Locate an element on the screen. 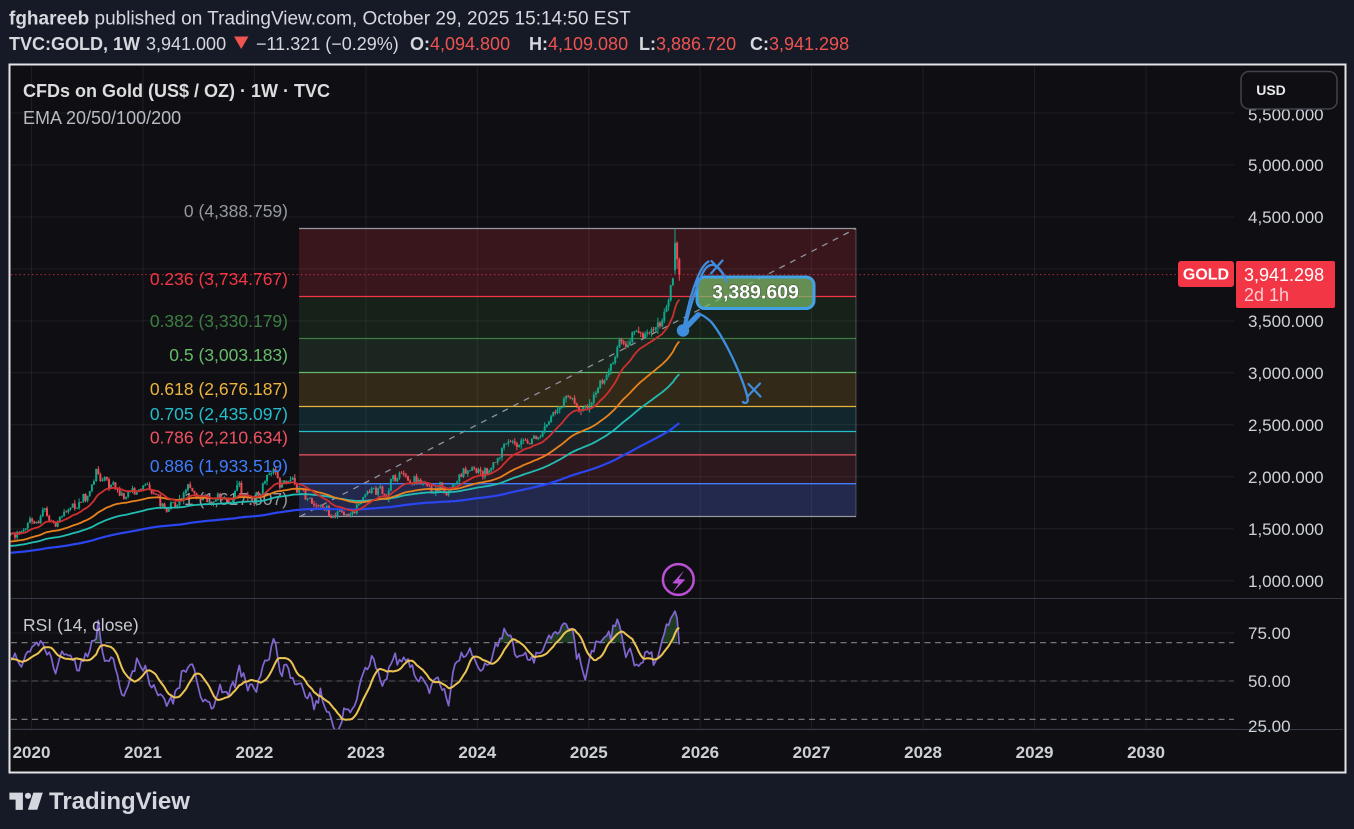 This screenshot has width=1354, height=829. svg-text: 1,000.000 is located at coordinates (1286, 581).